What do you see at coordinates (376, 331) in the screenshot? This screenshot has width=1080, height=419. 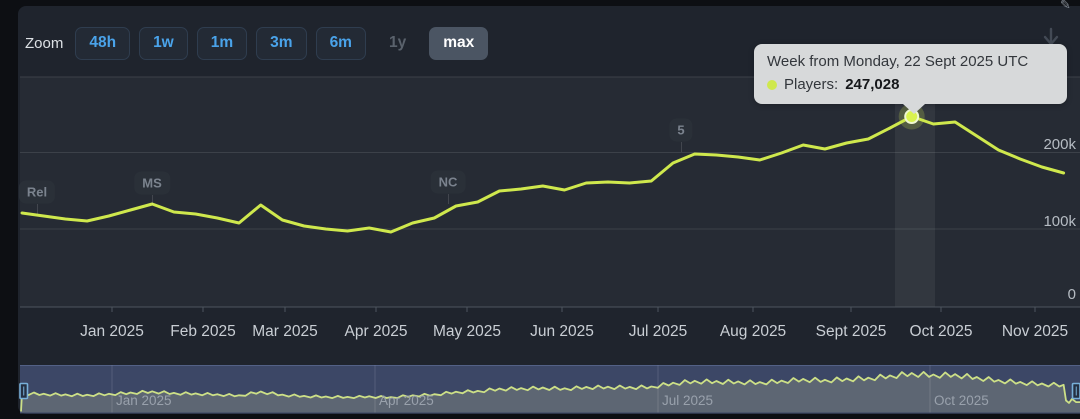 I see `x-label: Apr 2025` at bounding box center [376, 331].